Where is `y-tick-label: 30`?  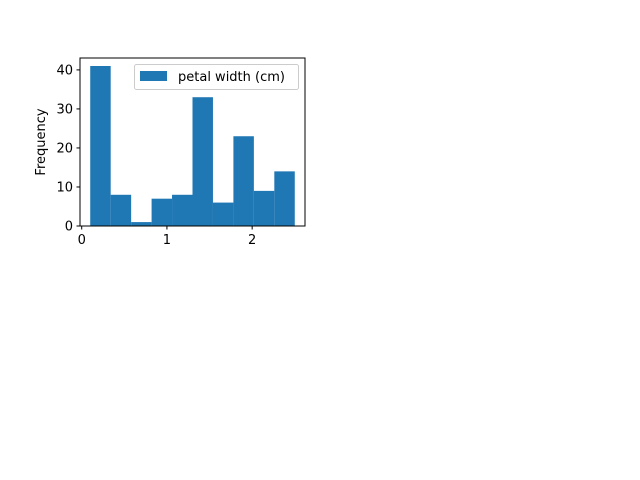 y-tick-label: 30 is located at coordinates (64, 109).